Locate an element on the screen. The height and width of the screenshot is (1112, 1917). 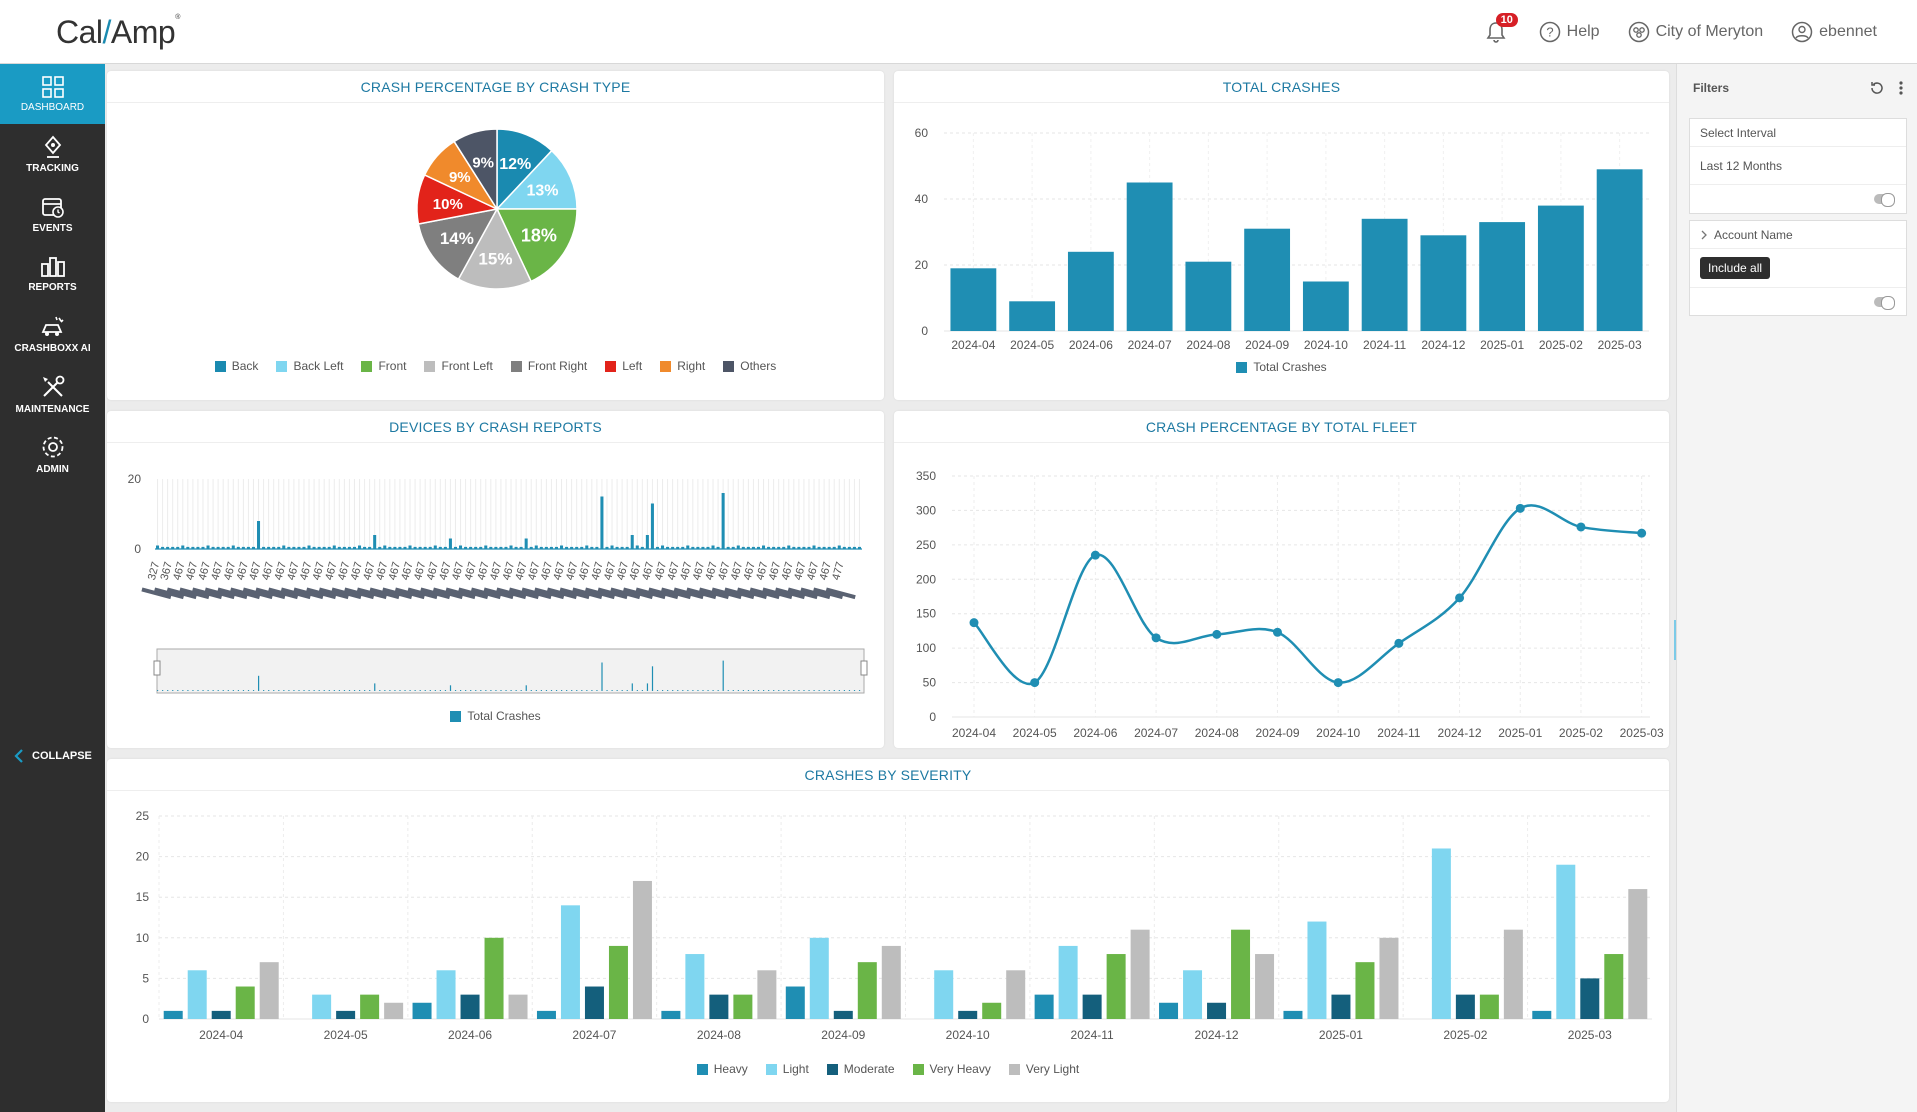
legend-item-very-heavy: Very Heavy is located at coordinates (951, 1069).